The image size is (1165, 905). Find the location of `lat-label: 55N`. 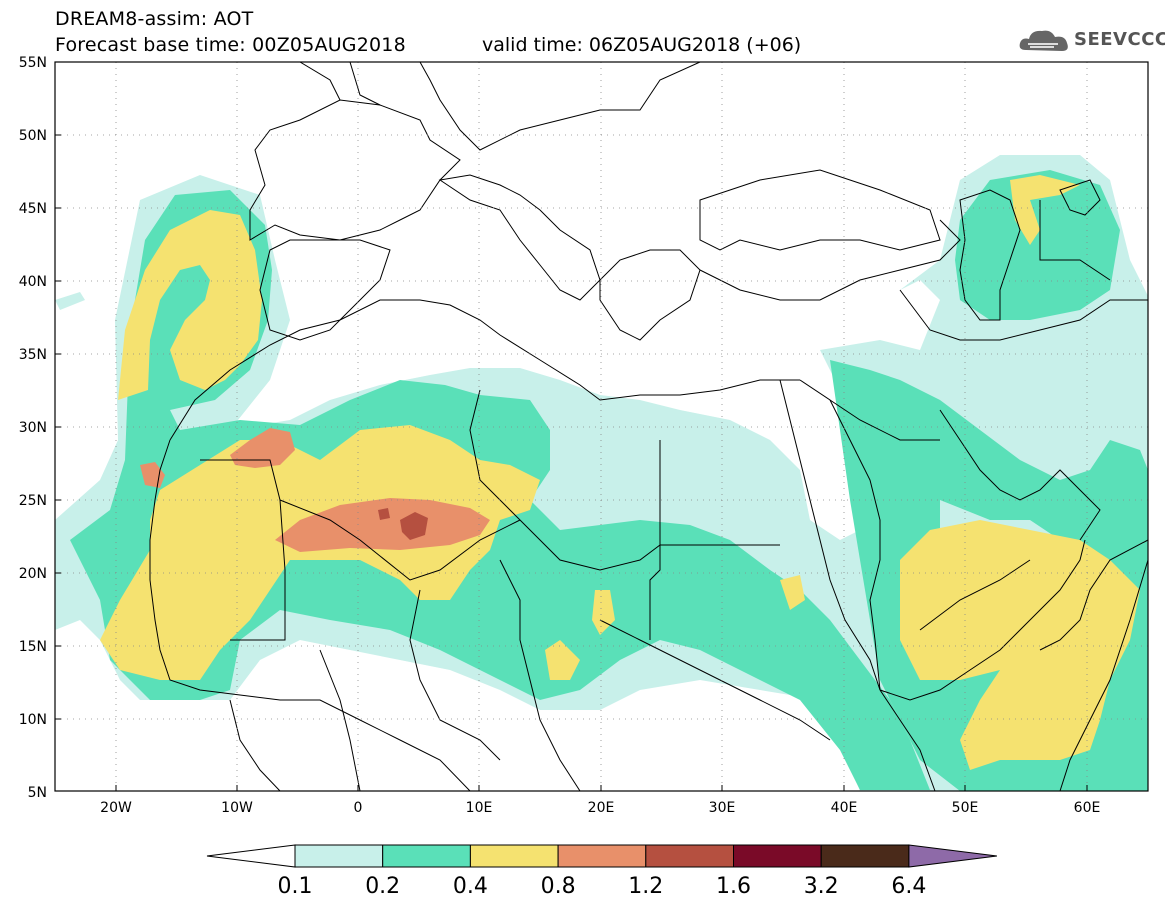

lat-label: 55N is located at coordinates (33, 63).